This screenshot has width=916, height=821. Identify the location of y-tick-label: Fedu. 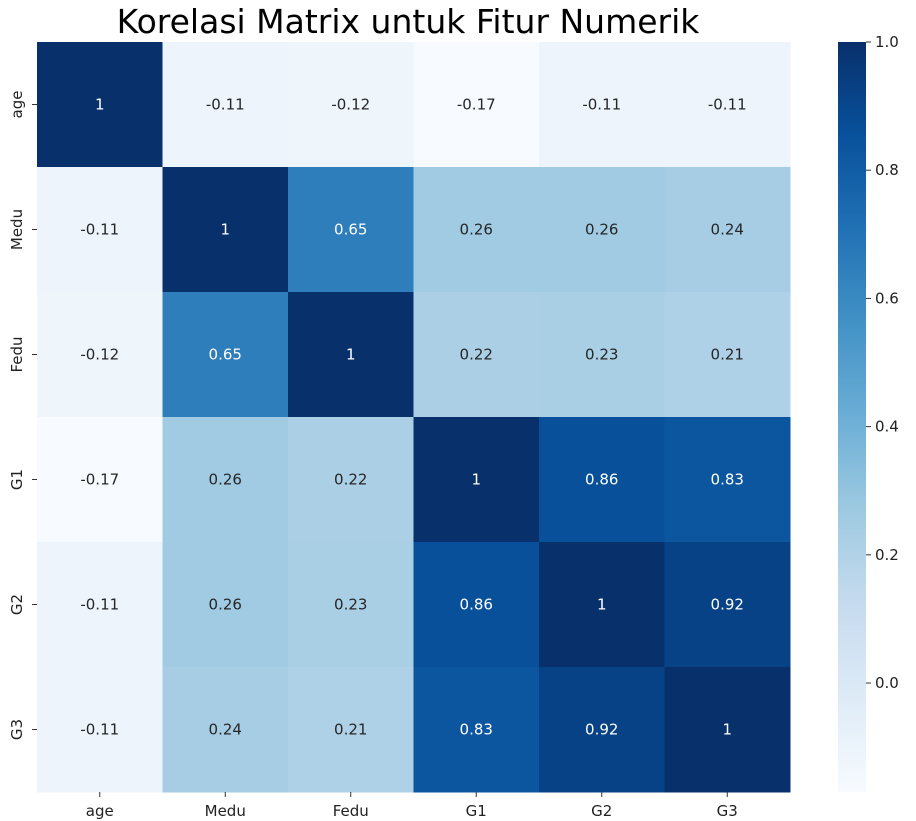
(17, 354).